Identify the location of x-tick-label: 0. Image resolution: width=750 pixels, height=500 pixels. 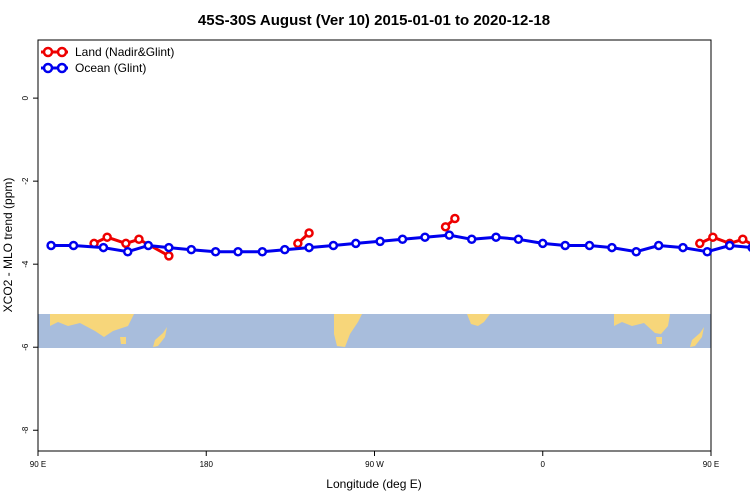
(543, 464).